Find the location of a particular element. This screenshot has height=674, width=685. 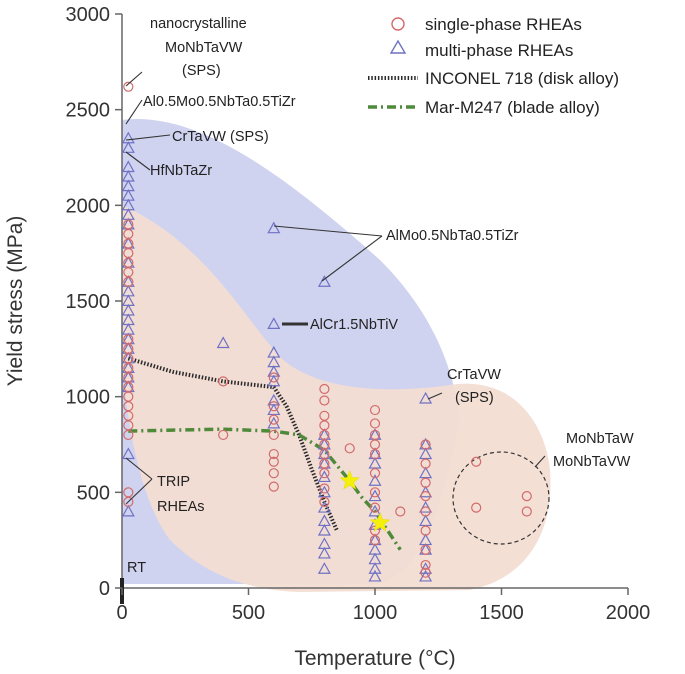

ann-crtavw: CrTaVW is located at coordinates (474, 375).